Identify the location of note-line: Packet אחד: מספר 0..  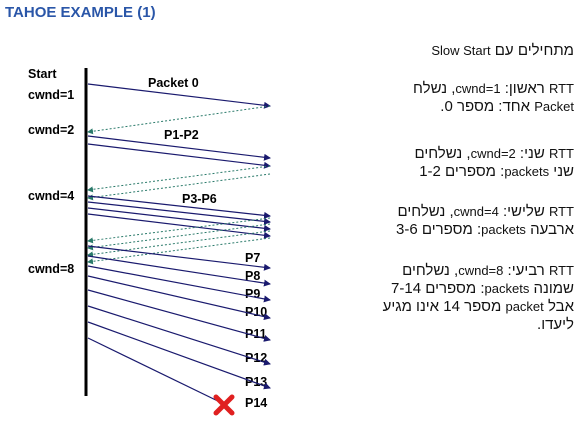
(493, 107).